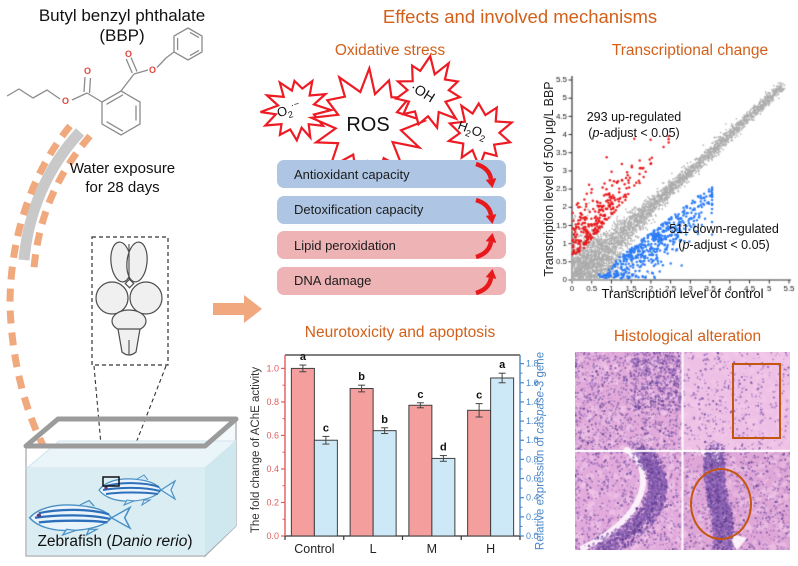 This screenshot has height=566, width=798. What do you see at coordinates (391, 280) in the screenshot?
I see `mechanism-box: DNA damage` at bounding box center [391, 280].